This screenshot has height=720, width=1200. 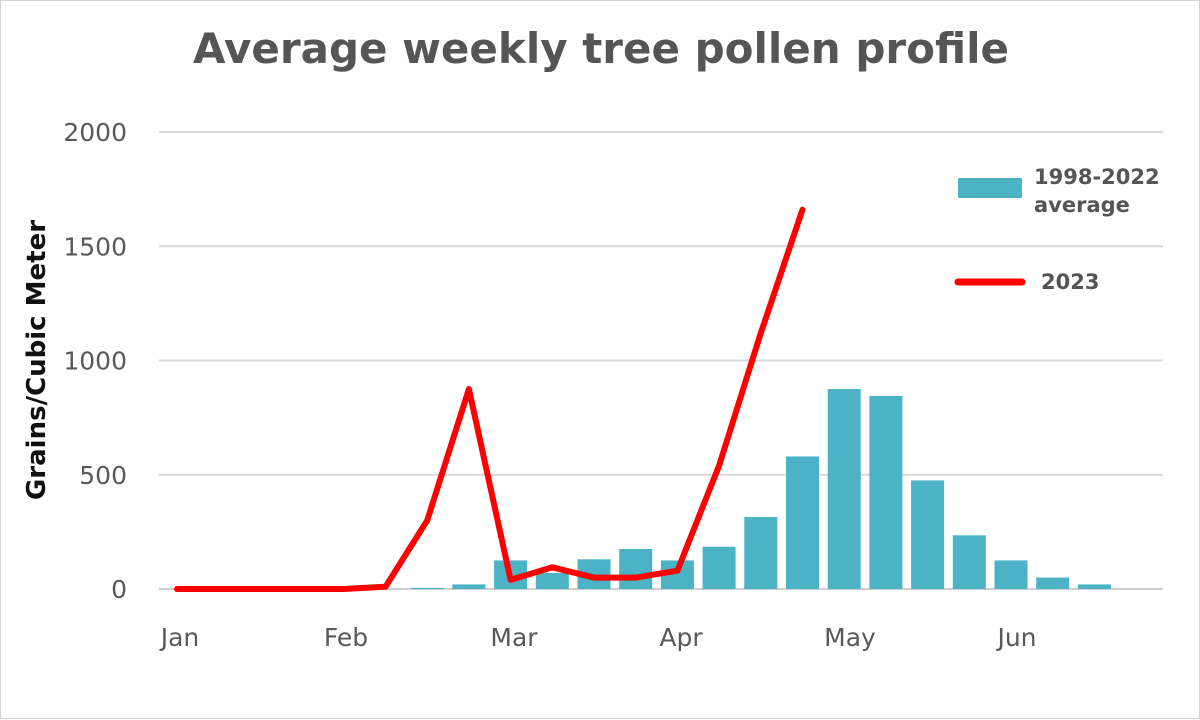 What do you see at coordinates (601, 48) in the screenshot?
I see `chart-title: Average weekly tree pollen profile` at bounding box center [601, 48].